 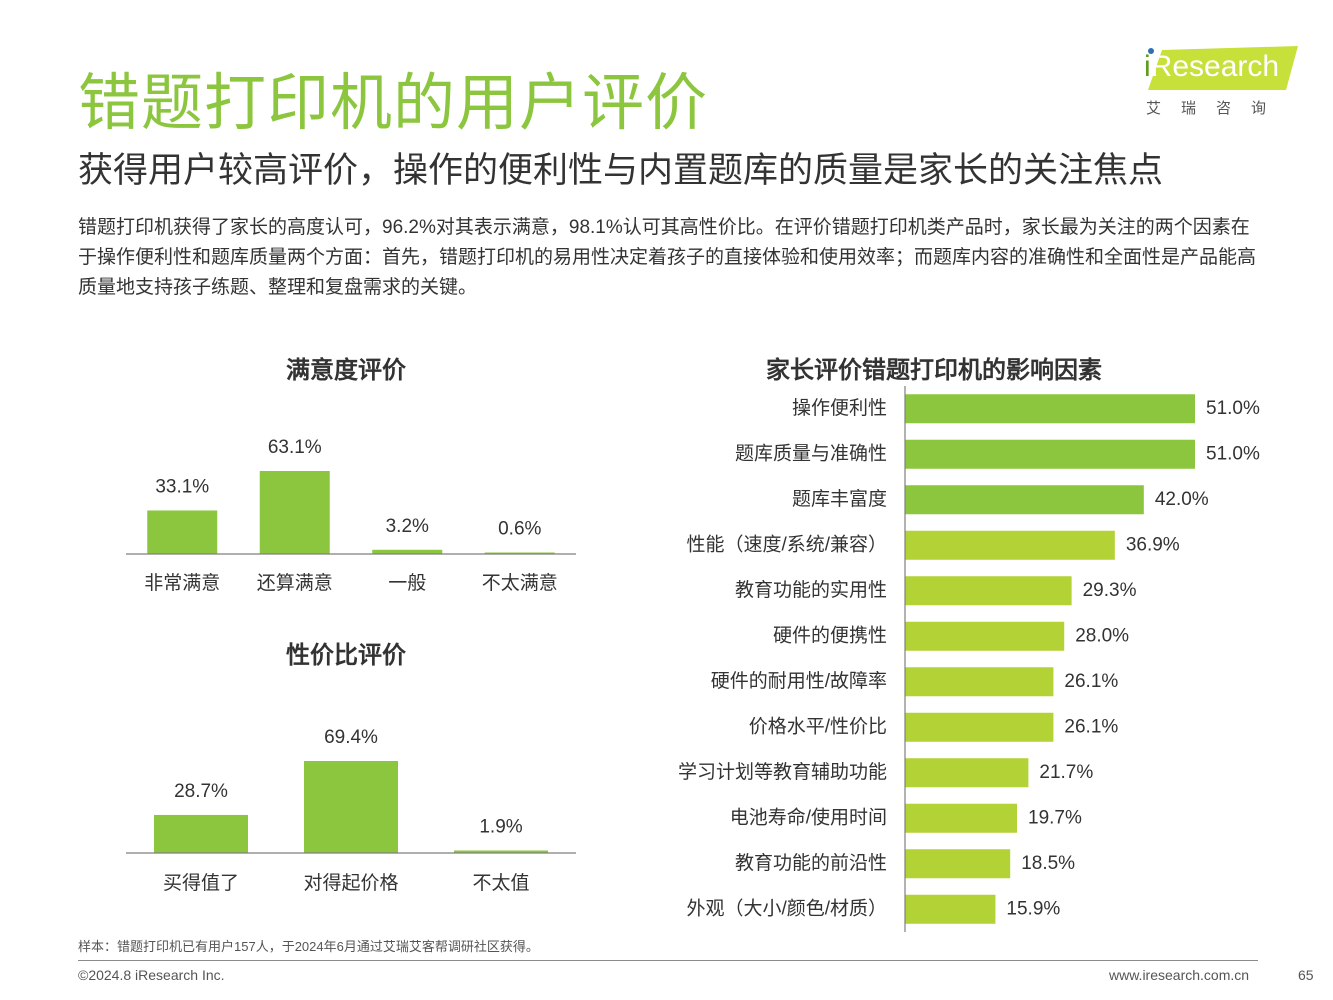 I want to click on factor-value-label-5: 28.0%, so click(x=1102, y=635).